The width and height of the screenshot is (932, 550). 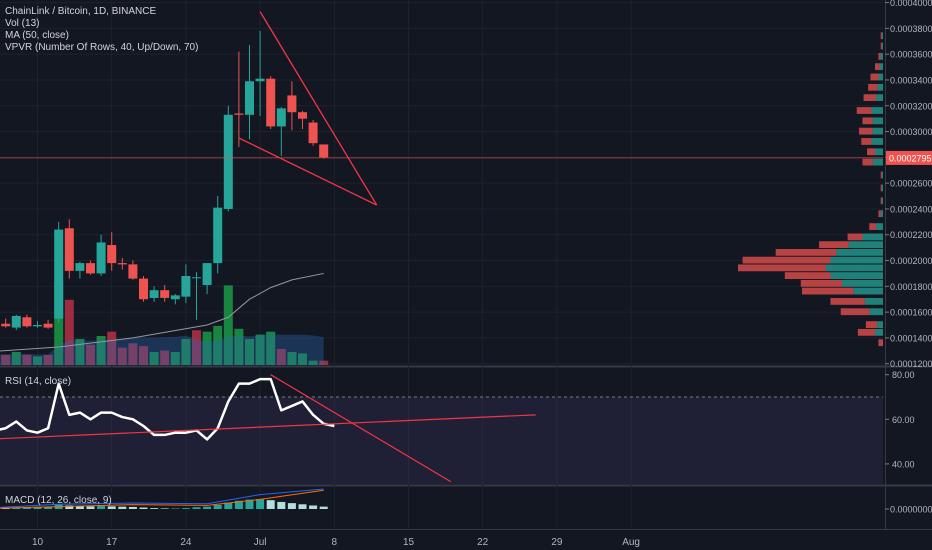 I want to click on macd-tick-label: 0.00000000, so click(x=911, y=510).